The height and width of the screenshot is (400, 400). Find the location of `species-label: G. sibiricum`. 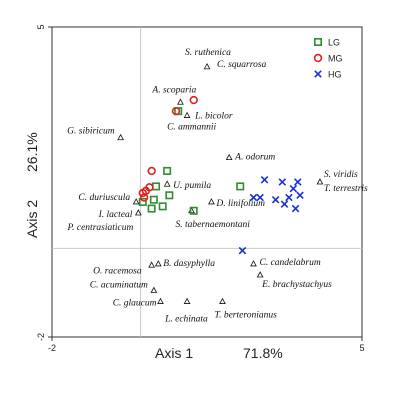

species-label: G. sibiricum is located at coordinates (91, 132).